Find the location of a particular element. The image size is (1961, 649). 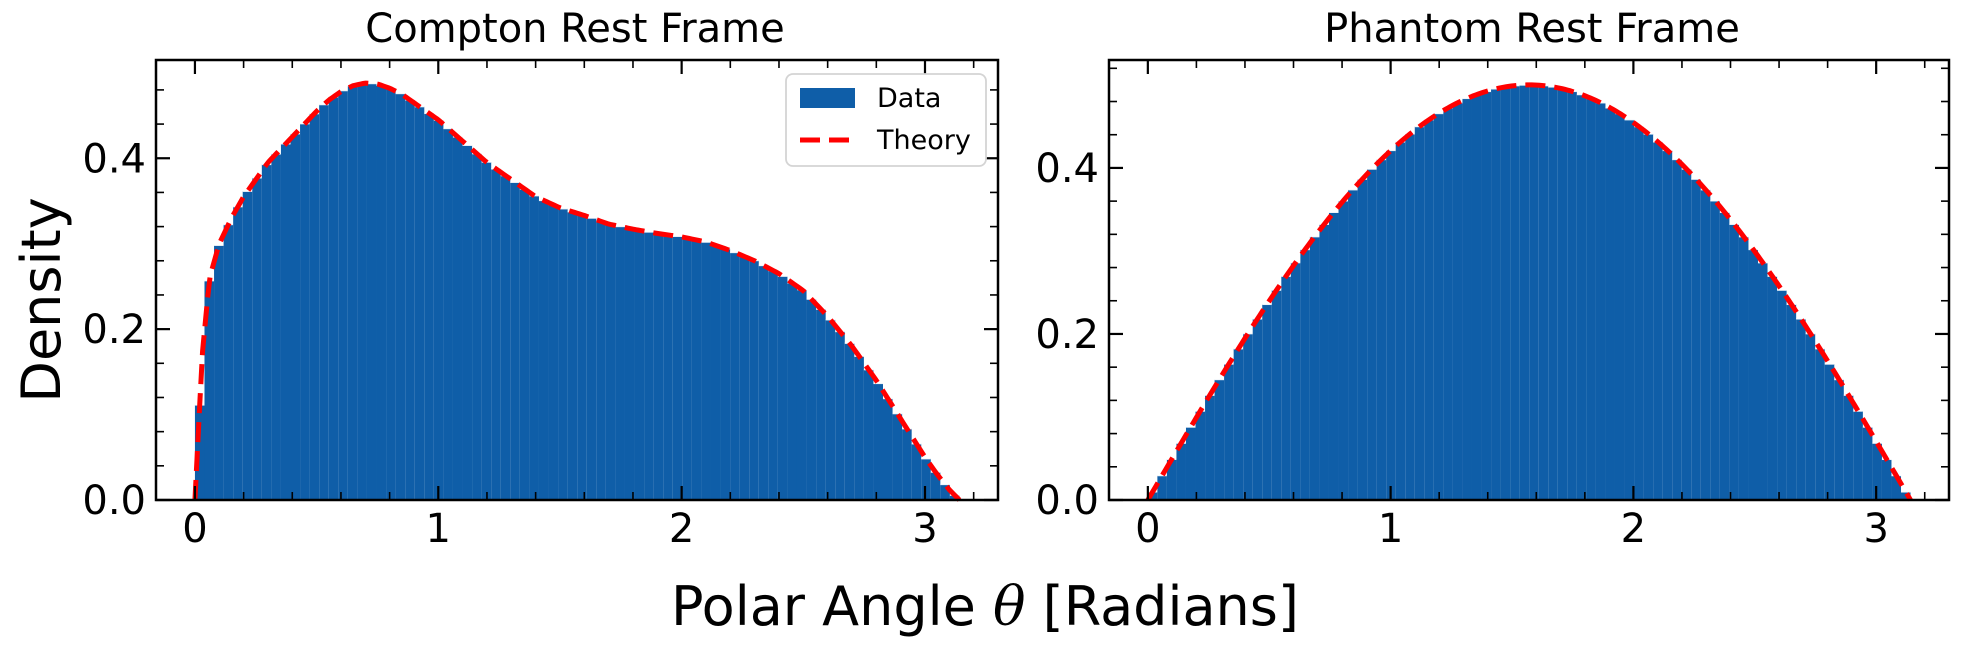

x-tick-label: 2 is located at coordinates (681, 529).